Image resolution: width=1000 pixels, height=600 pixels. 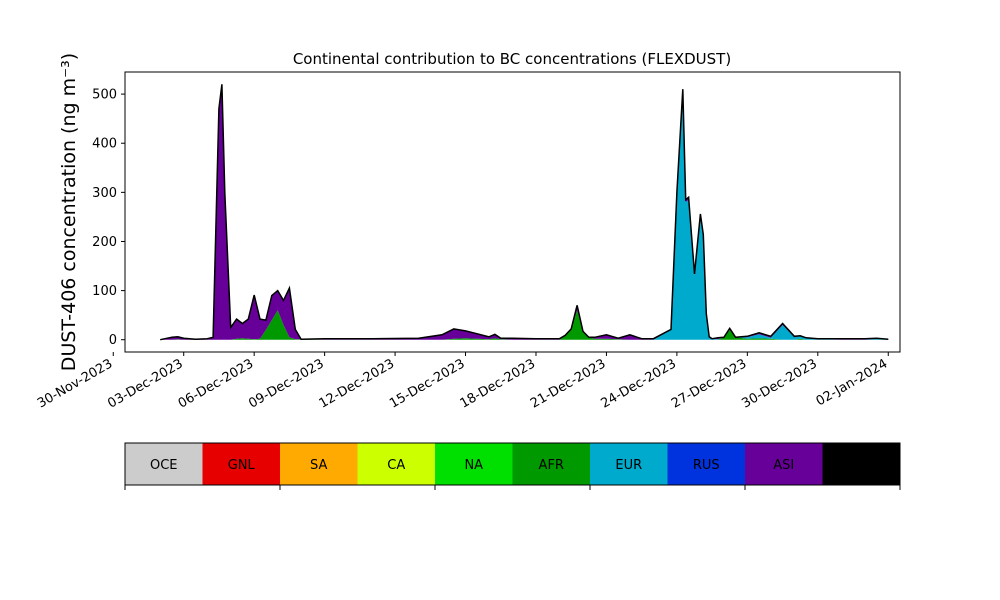 I want to click on legend-label-na: NA, so click(x=473, y=465).